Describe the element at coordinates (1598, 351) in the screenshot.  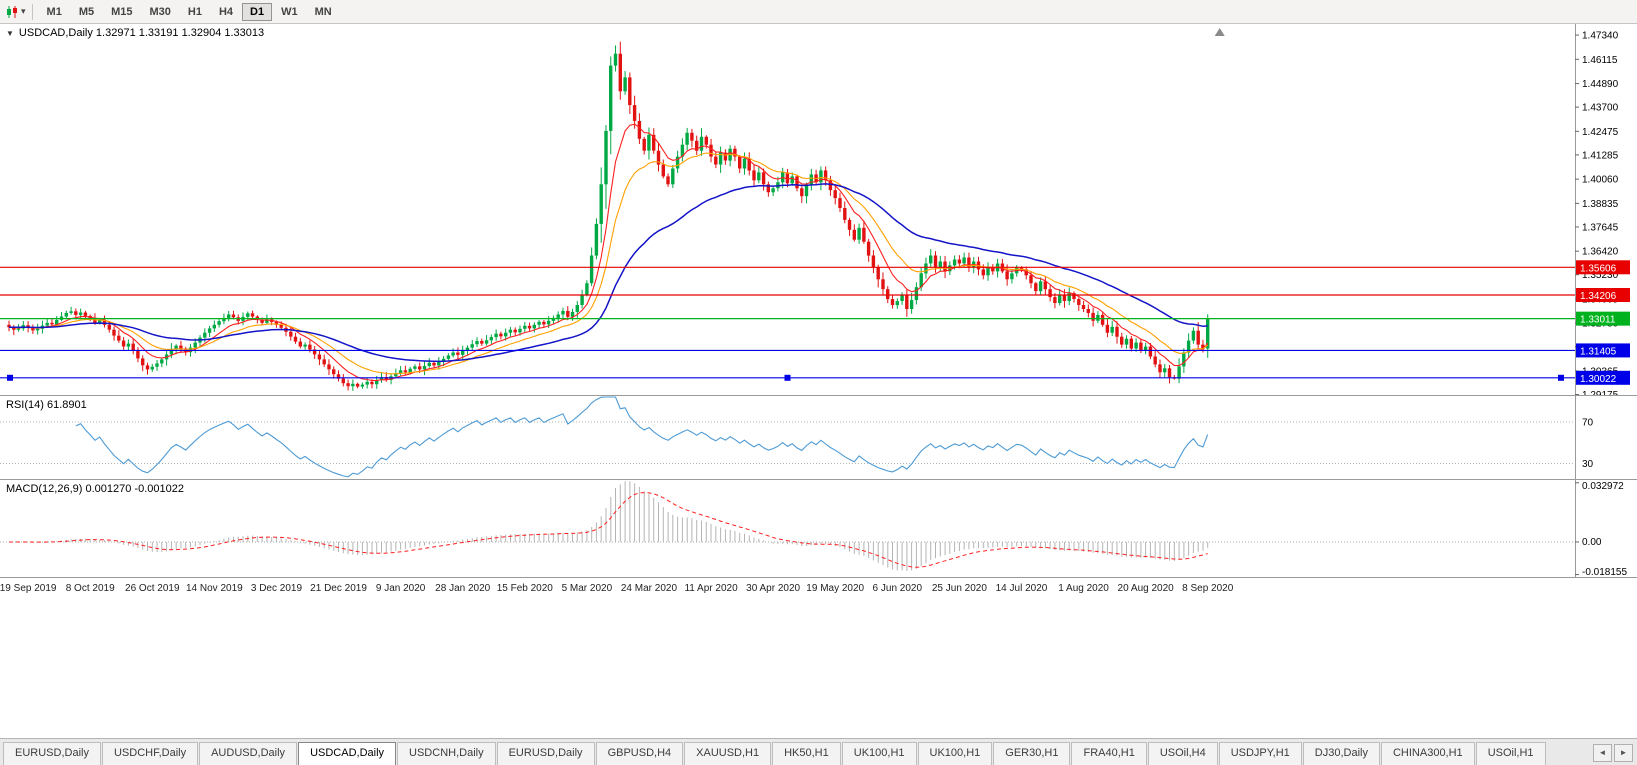
I see `svg-text: 1.31405` at that location.